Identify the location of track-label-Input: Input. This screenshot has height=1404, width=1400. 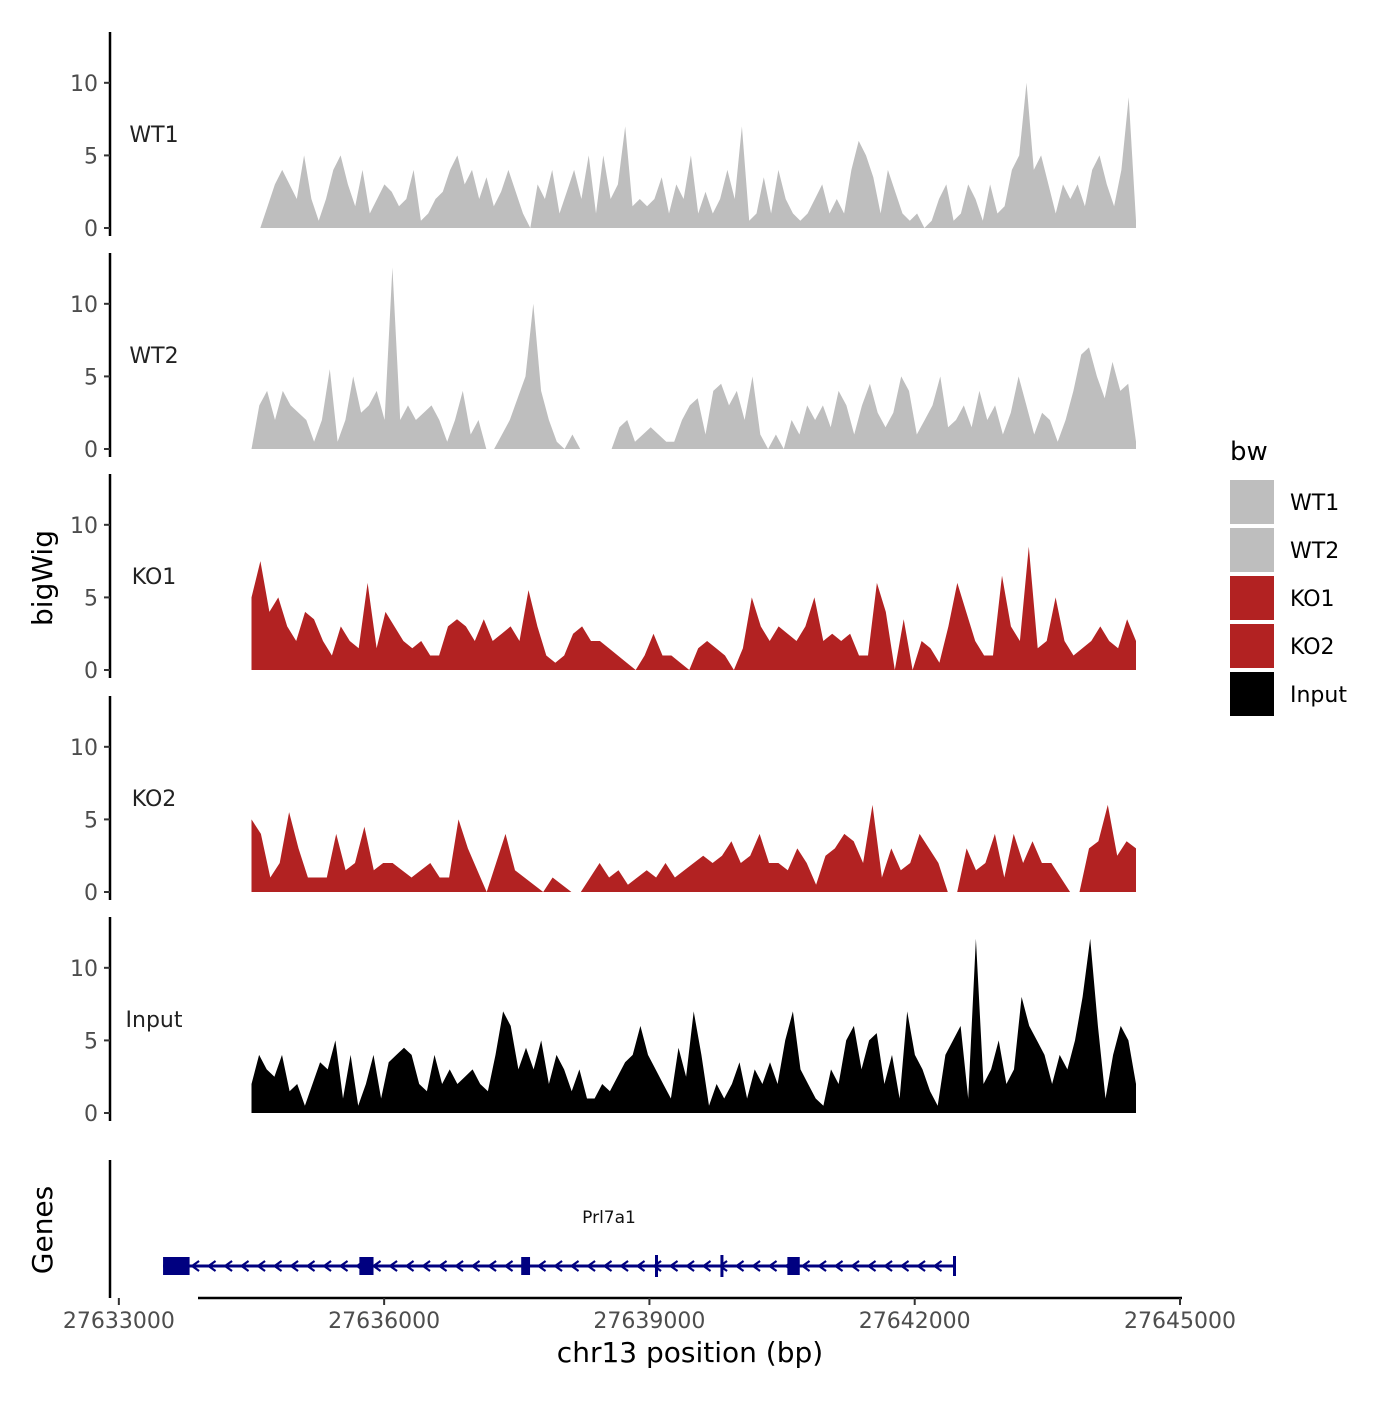
(154, 1020).